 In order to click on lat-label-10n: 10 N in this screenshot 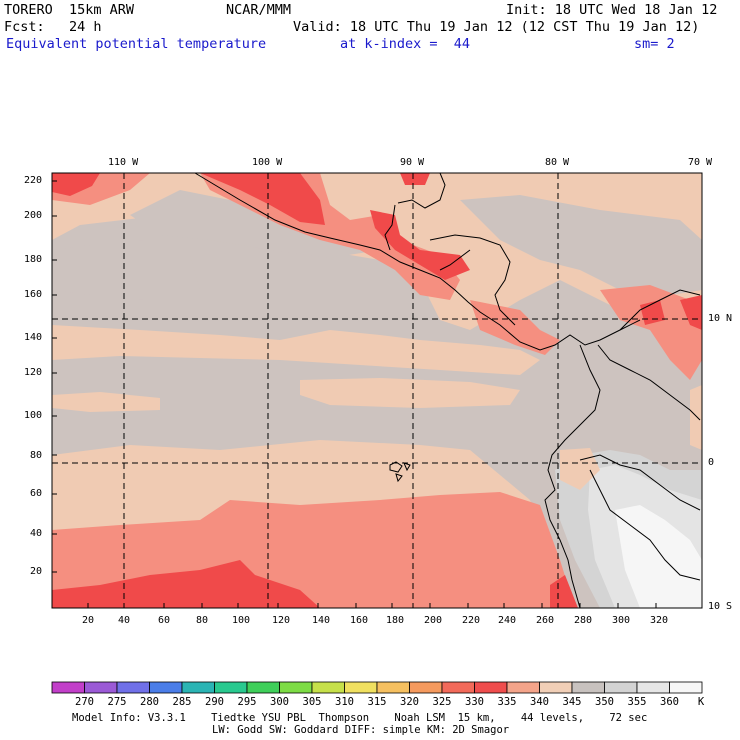, I will do `click(720, 318)`.